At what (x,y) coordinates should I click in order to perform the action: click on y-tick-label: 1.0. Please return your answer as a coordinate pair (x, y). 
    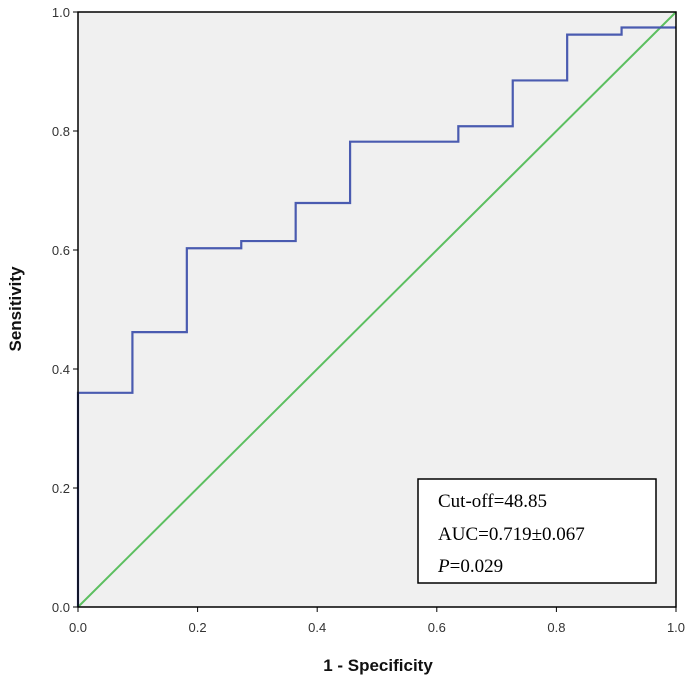
    Looking at the image, I should click on (61, 12).